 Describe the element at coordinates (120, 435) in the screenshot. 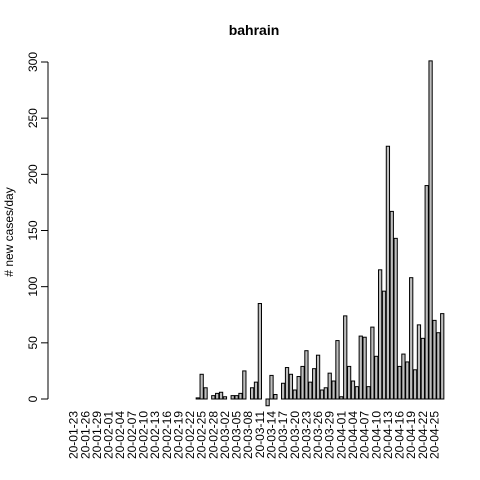

I see `x-tick-label: 20-02-04` at that location.